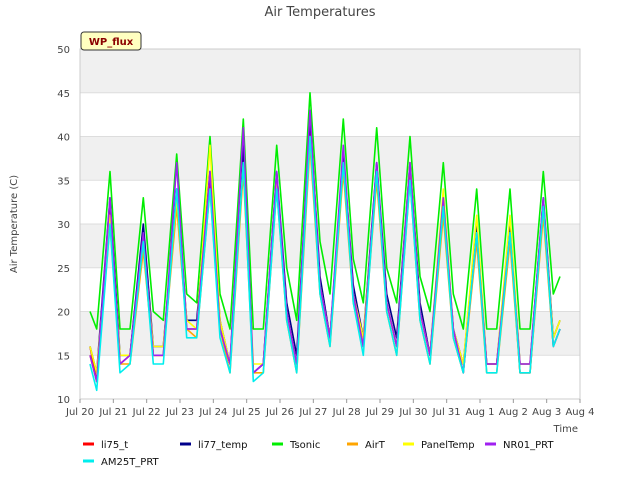 The height and width of the screenshot is (480, 640). Describe the element at coordinates (319, 12) in the screenshot. I see `chart-title: Air Temperatures` at that location.